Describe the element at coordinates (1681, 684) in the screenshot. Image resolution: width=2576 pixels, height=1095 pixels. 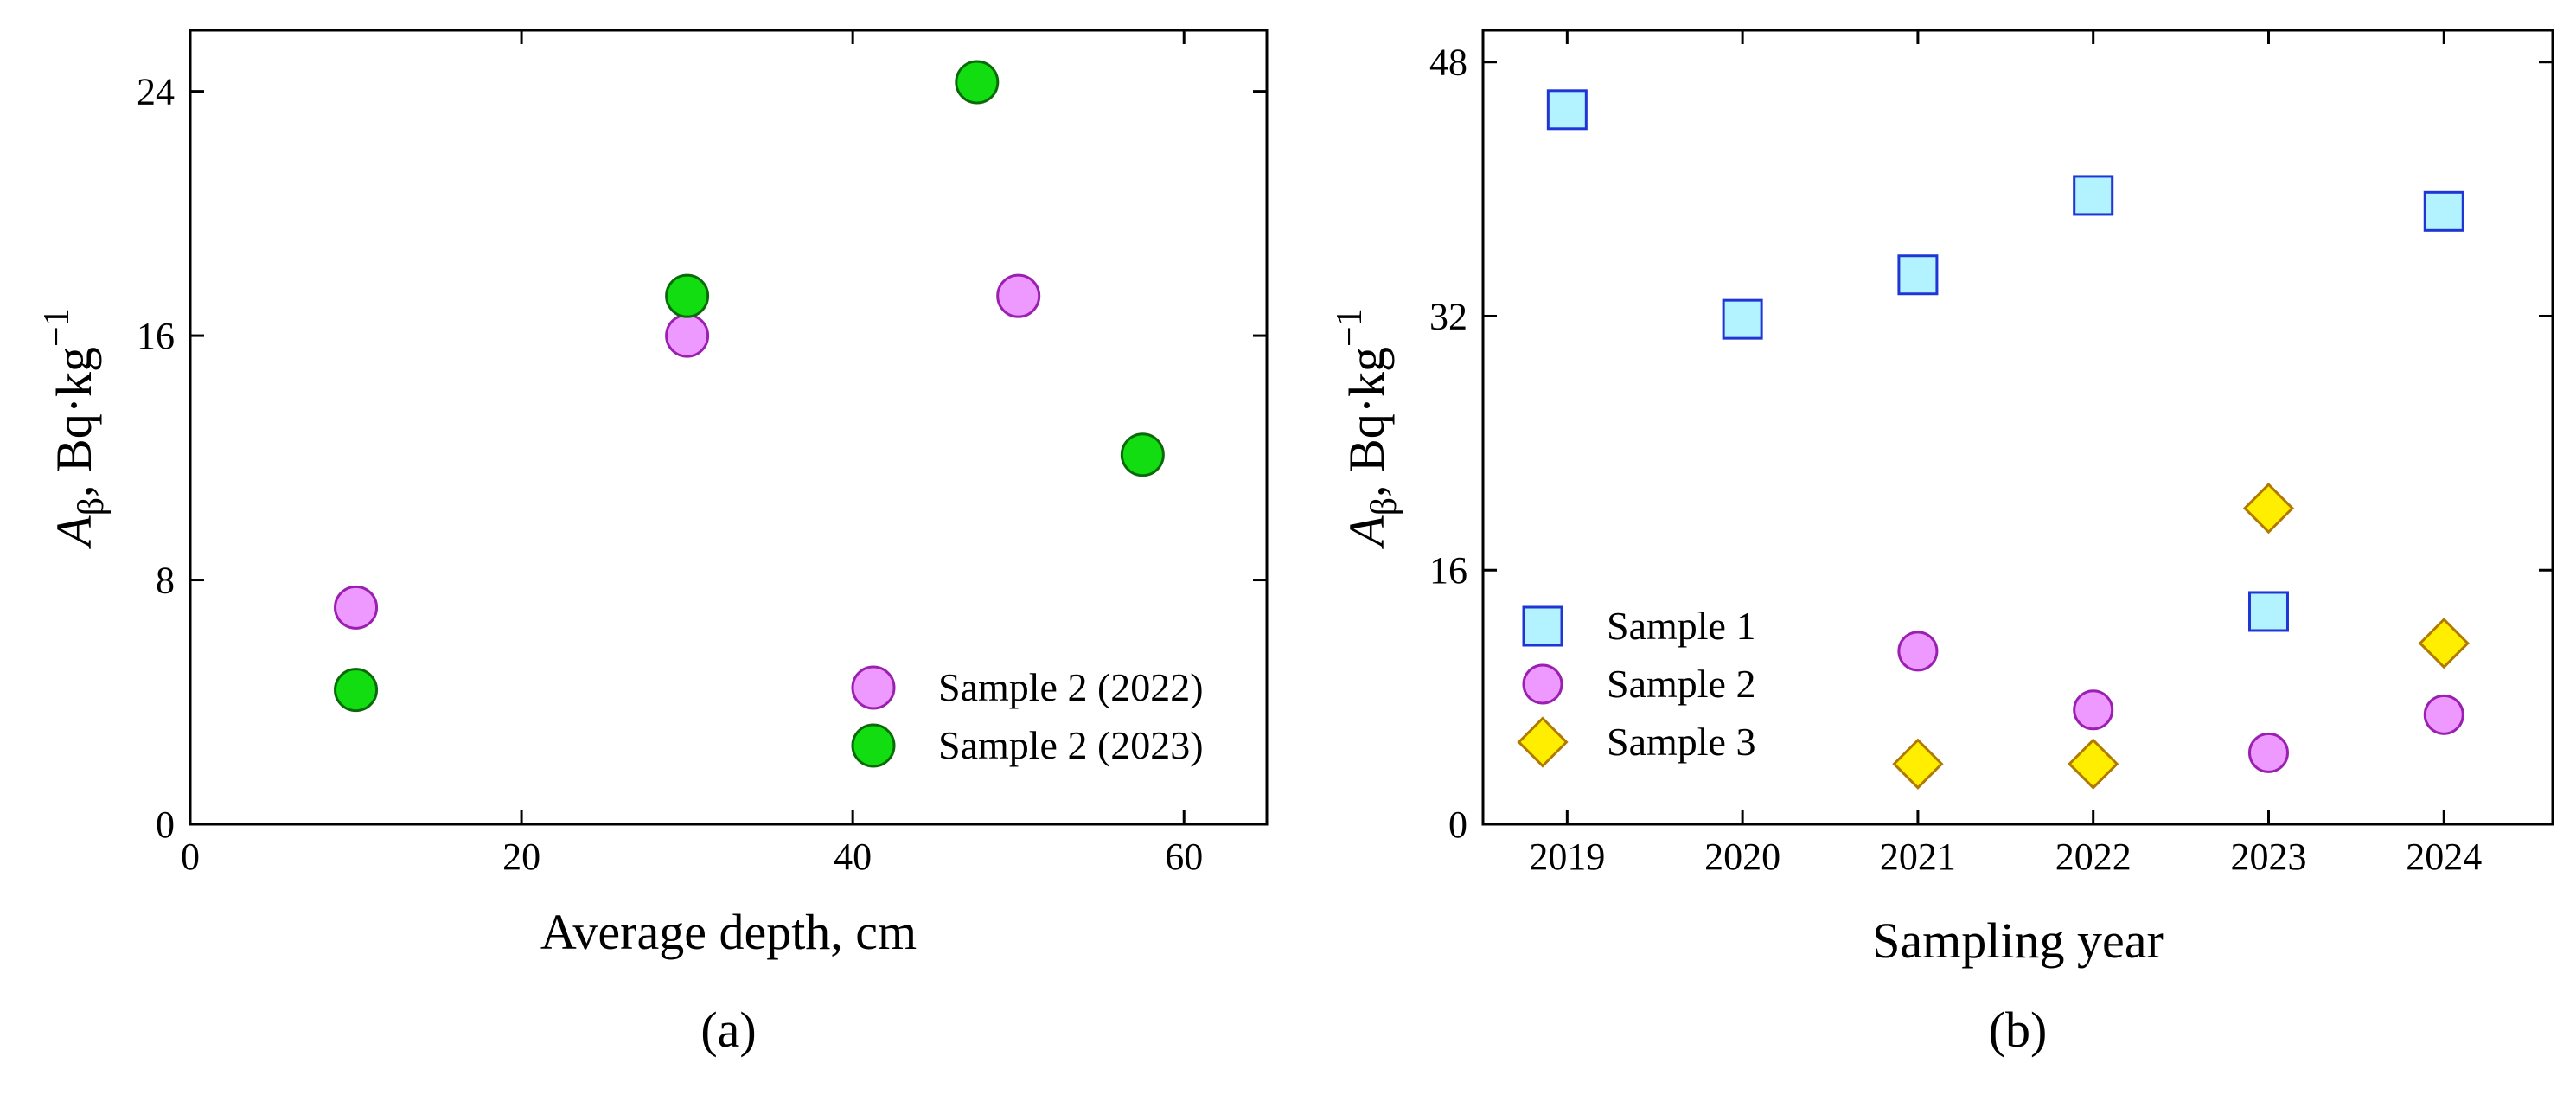
I see `legend-label: Sample 2` at that location.